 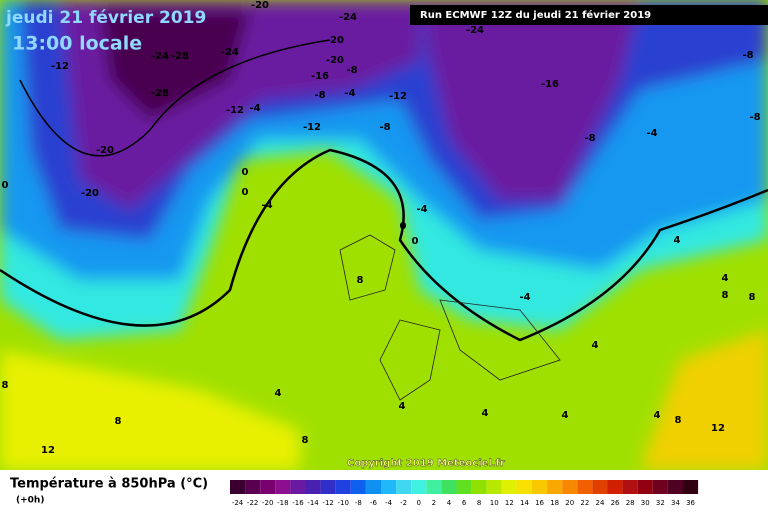 What do you see at coordinates (389, 503) in the screenshot?
I see `scale-label: -4` at bounding box center [389, 503].